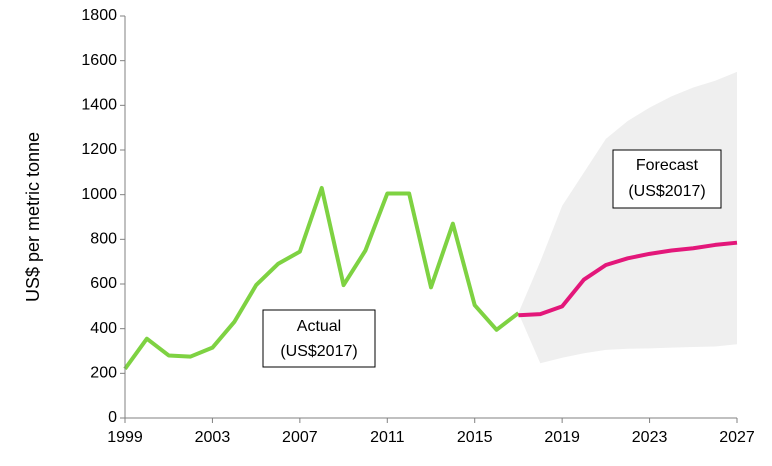 Image resolution: width=772 pixels, height=466 pixels. I want to click on line-series, so click(628, 279).